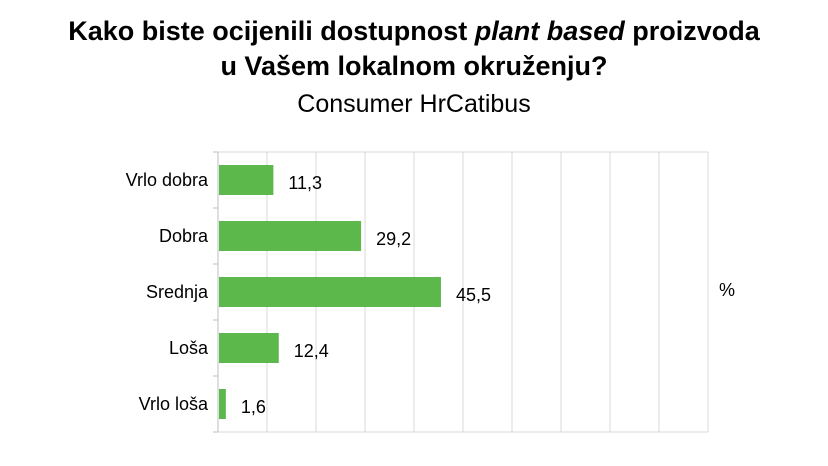  I want to click on title-line1-part1: Kako biste ocijenili dostupnost, so click(271, 31).